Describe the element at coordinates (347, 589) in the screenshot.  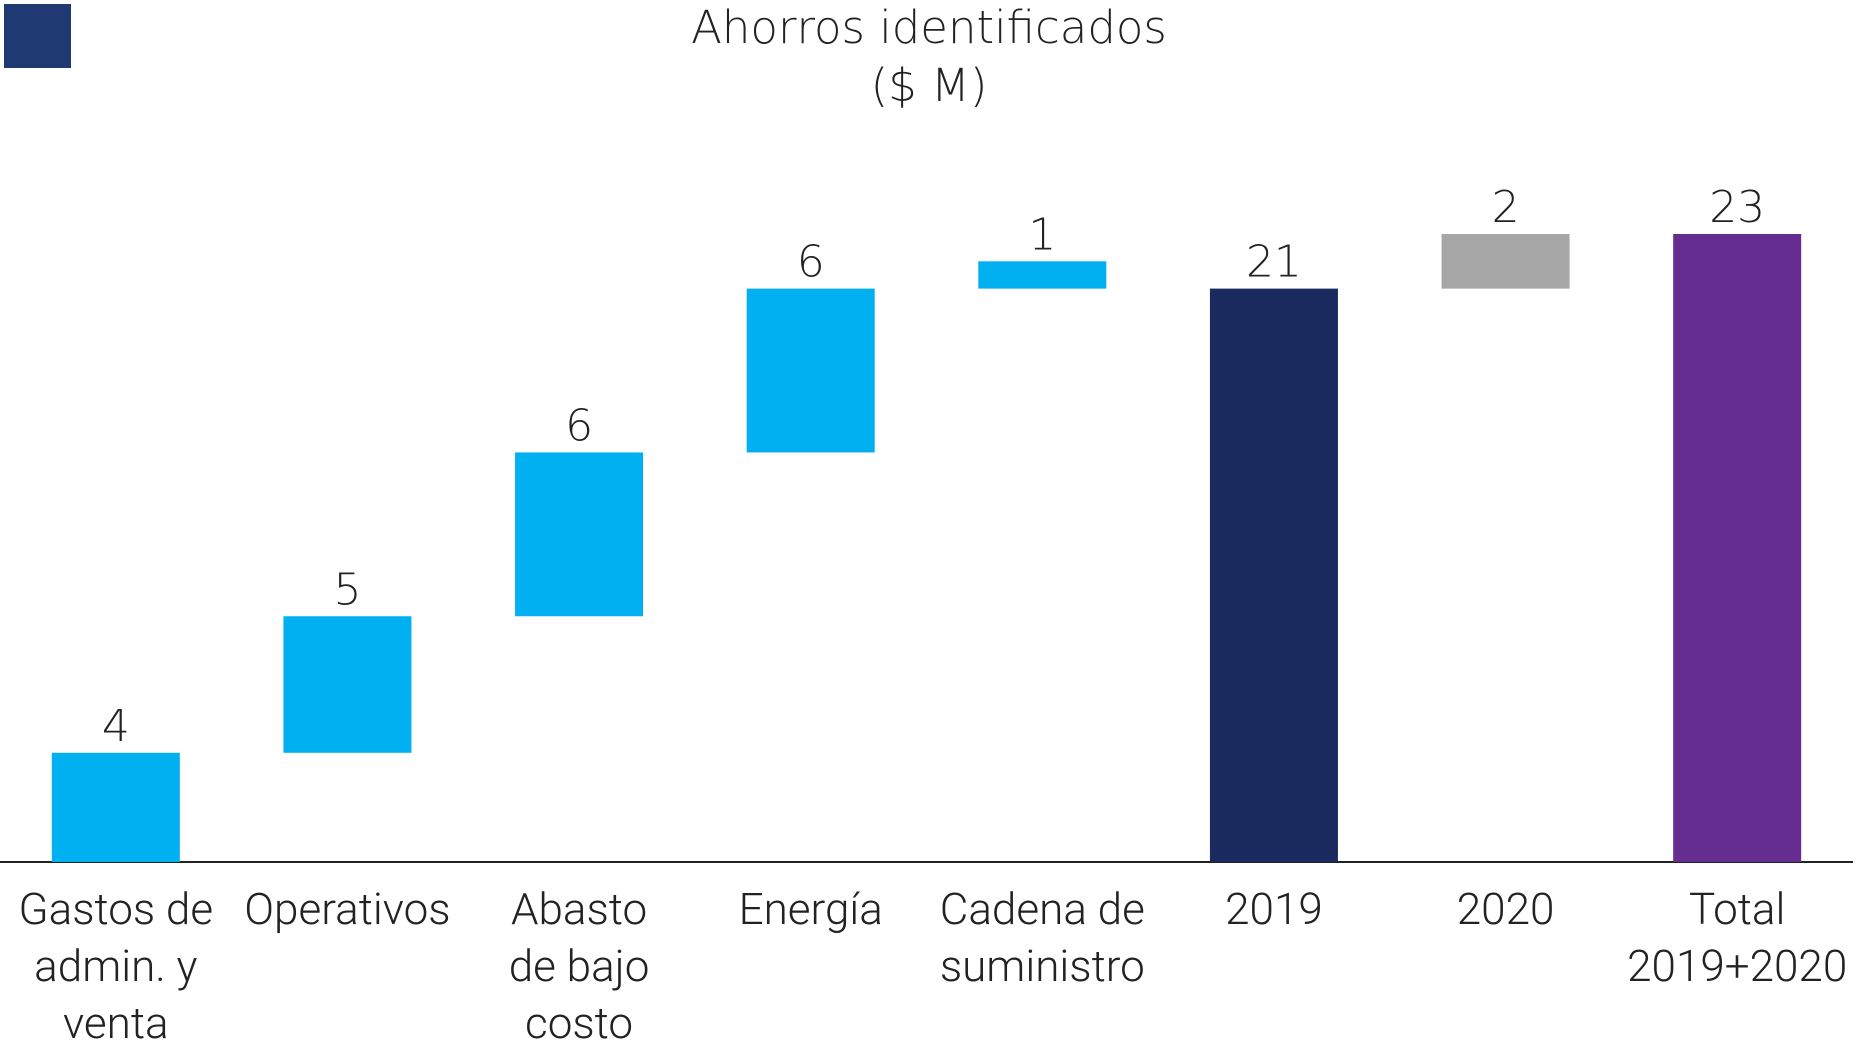
I see `value-label: 5` at that location.